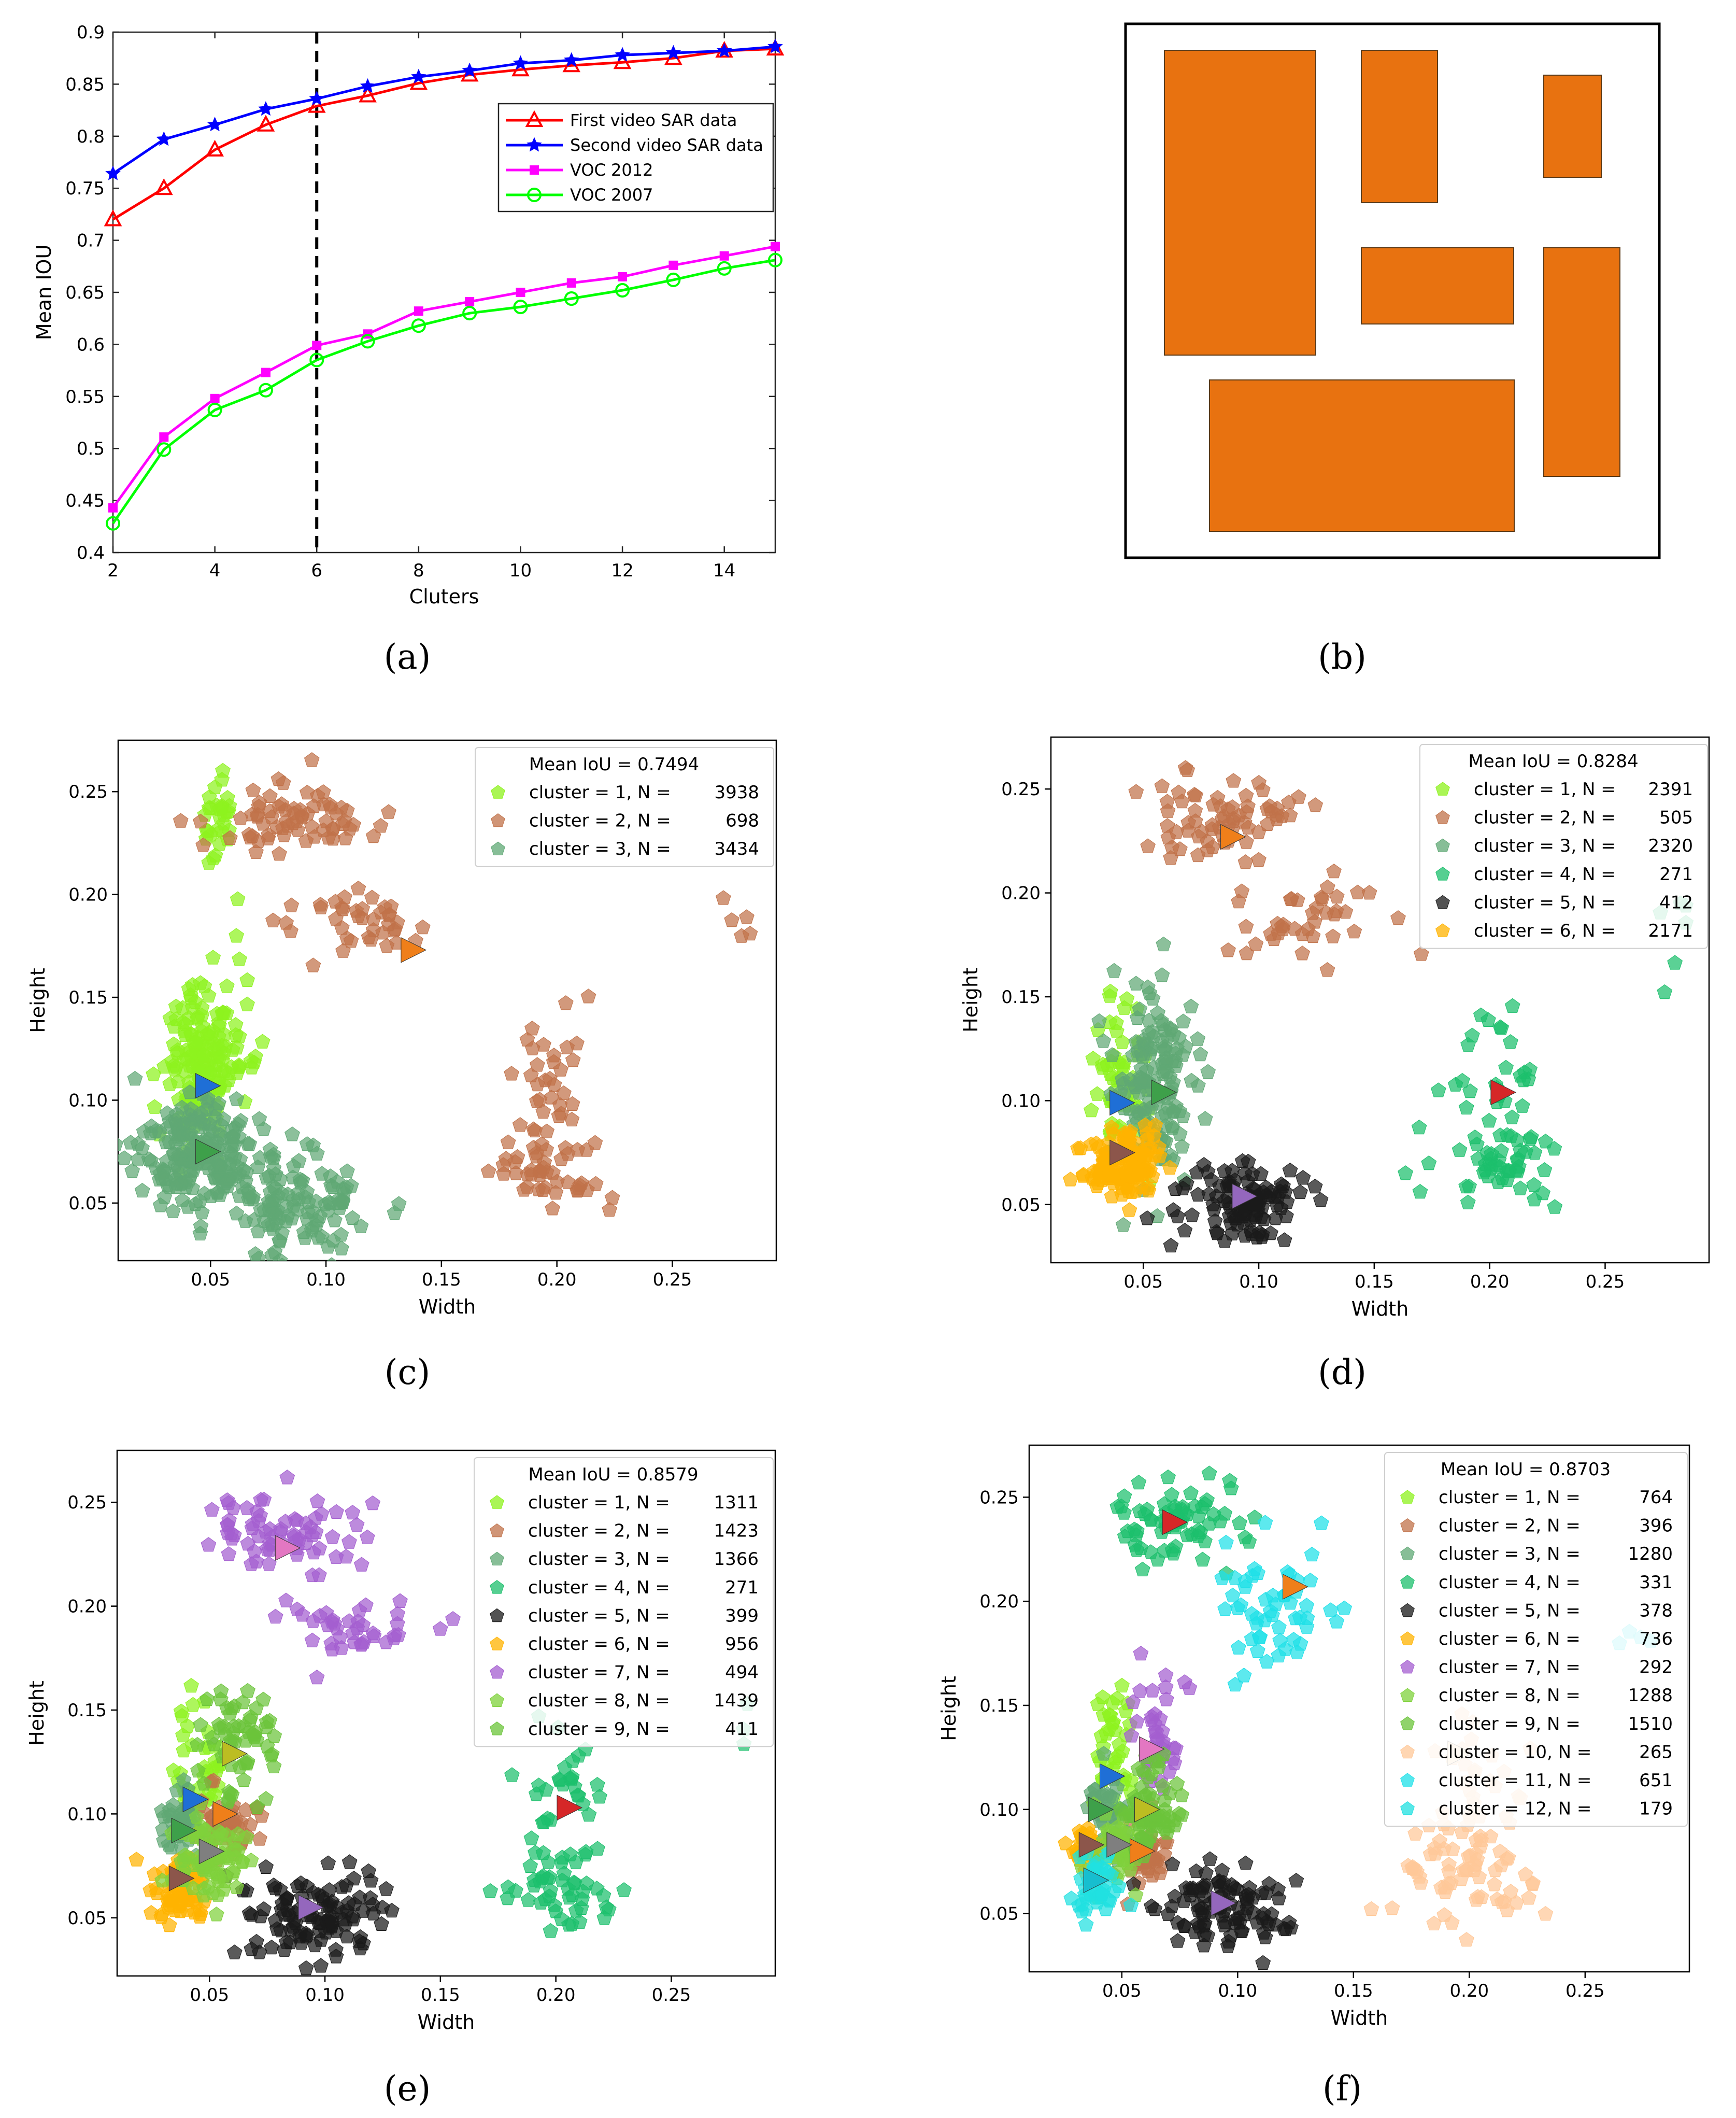 The image size is (1736, 2118). What do you see at coordinates (1240, 203) in the screenshot?
I see `orange-box` at bounding box center [1240, 203].